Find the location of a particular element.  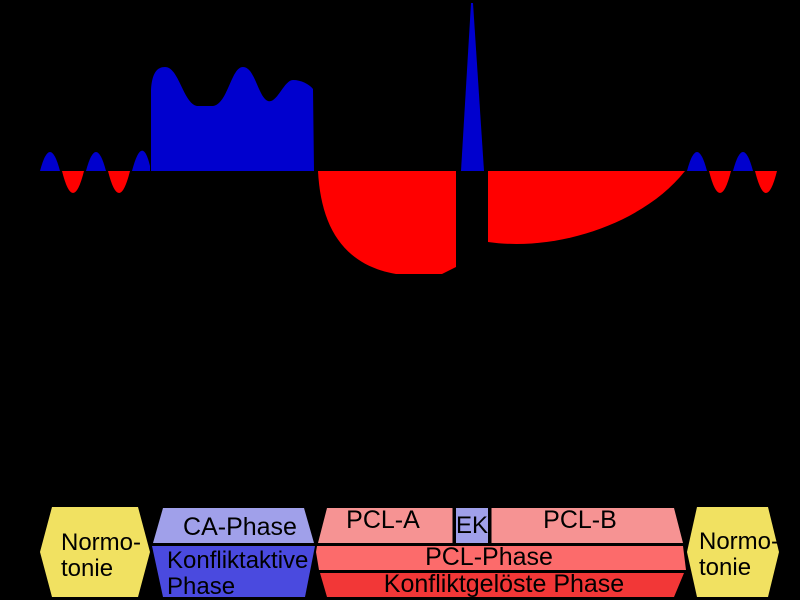

vagotonia-trough-pcl-a is located at coordinates (387, 222).